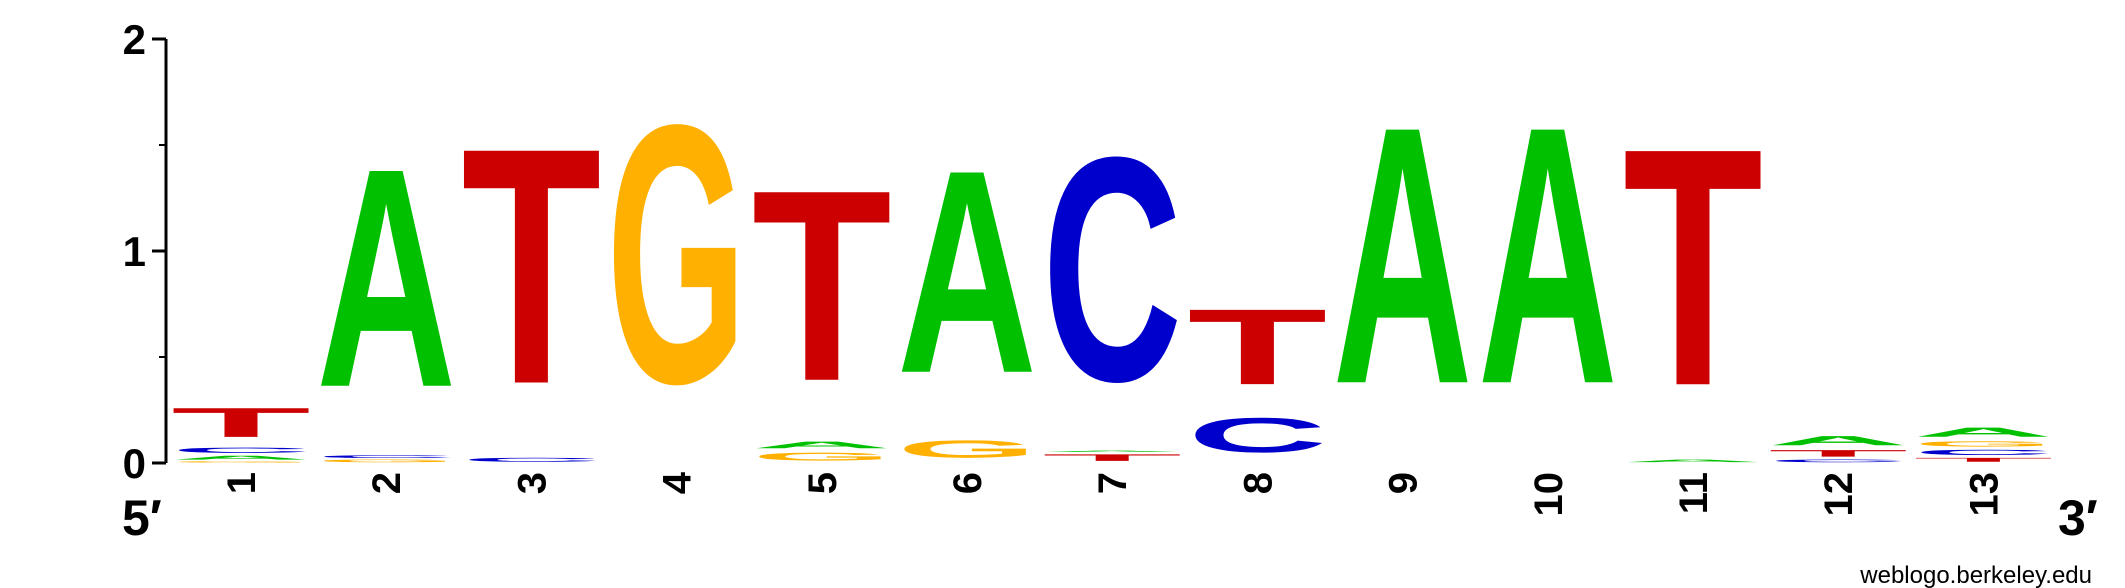 The width and height of the screenshot is (2125, 588). I want to click on five-prime-label: 5′, so click(142, 518).